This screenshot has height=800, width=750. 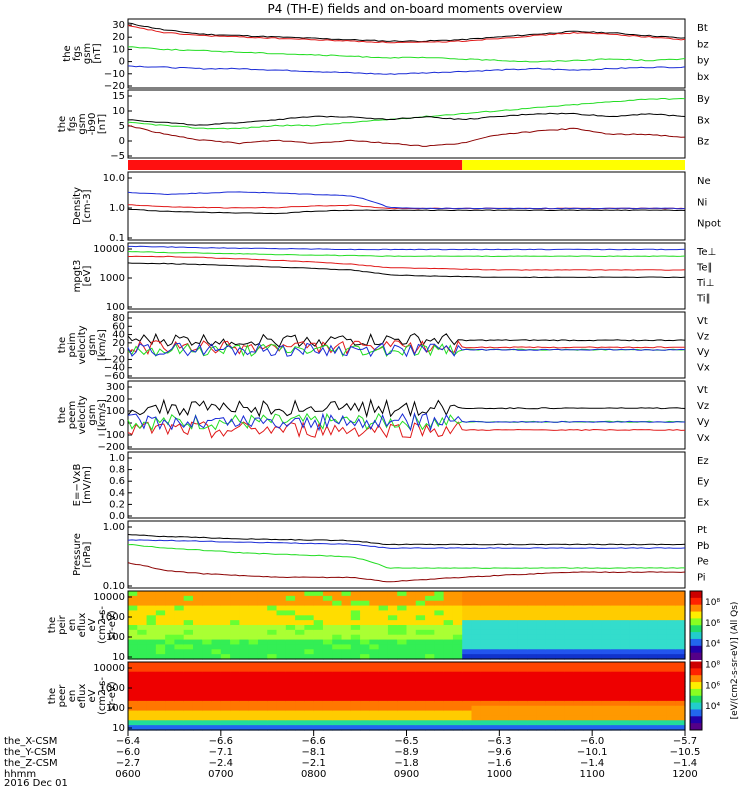 What do you see at coordinates (702, 530) in the screenshot?
I see `legend-entry: Pt` at bounding box center [702, 530].